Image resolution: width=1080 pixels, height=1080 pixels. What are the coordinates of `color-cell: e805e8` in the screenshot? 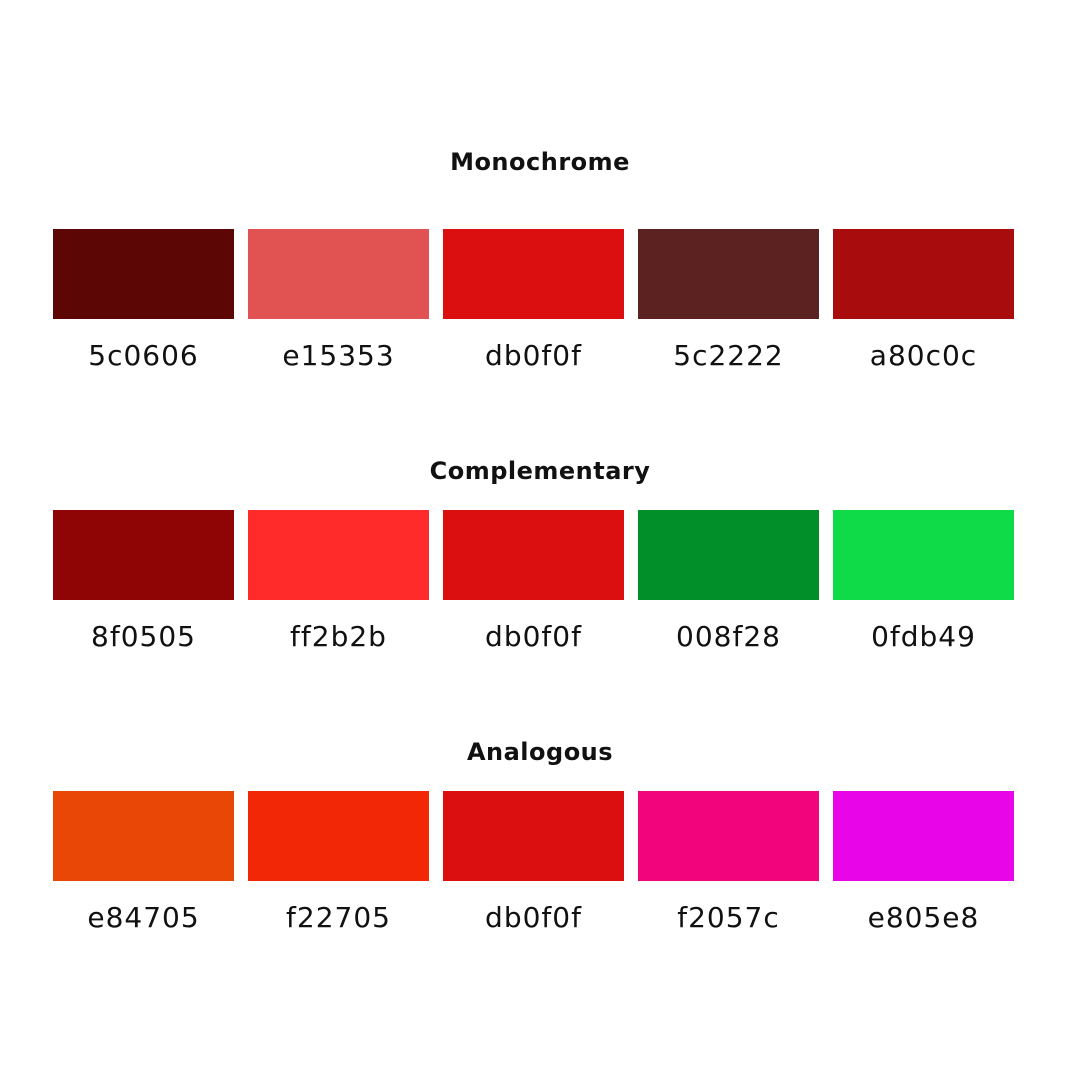 It's located at (923, 862).